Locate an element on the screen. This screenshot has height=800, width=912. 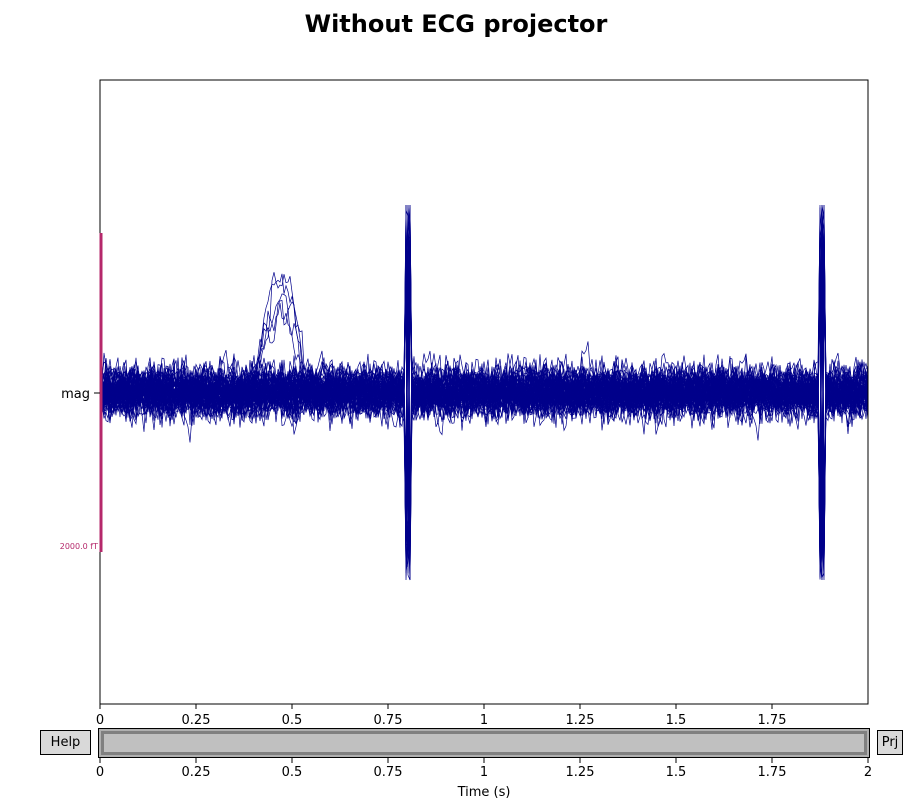
scroll-x-tick-label: 2 is located at coordinates (868, 772).